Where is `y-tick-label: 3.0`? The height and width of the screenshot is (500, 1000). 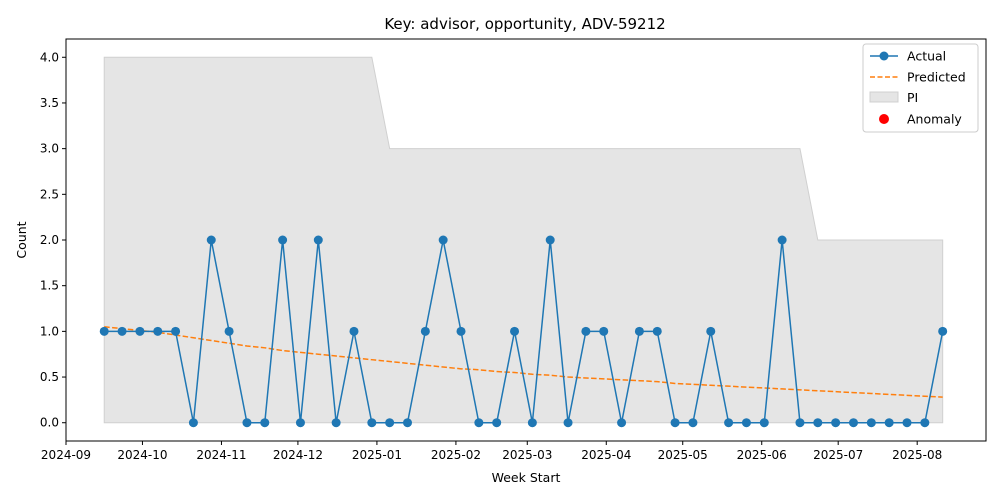 y-tick-label: 3.0 is located at coordinates (49, 149).